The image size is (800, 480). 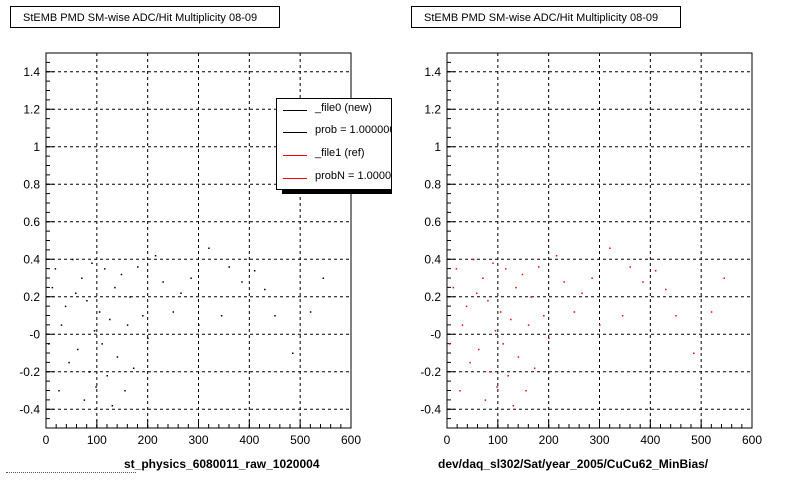 What do you see at coordinates (340, 153) in the screenshot?
I see `legend-label-file1: _file1 (ref)` at bounding box center [340, 153].